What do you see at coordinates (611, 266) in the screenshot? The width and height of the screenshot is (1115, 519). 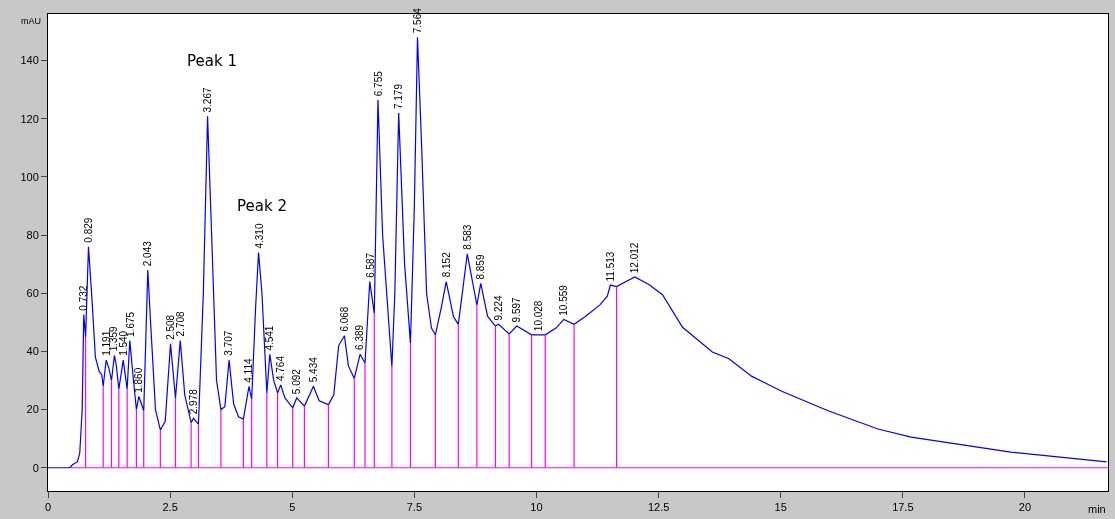 I see `annotation: 11.513` at bounding box center [611, 266].